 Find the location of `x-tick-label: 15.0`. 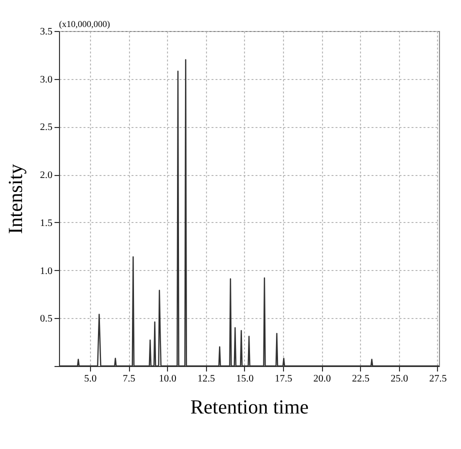

x-tick-label: 15.0 is located at coordinates (245, 379).